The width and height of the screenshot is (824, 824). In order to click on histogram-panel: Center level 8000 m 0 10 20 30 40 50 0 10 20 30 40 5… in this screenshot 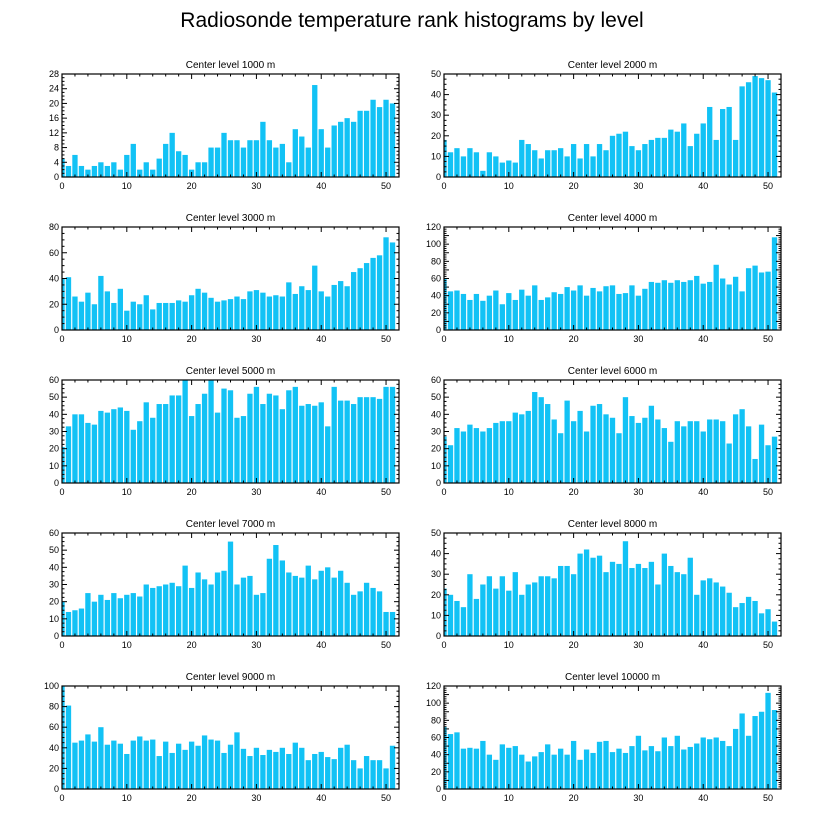, I will do `click(606, 584)`.